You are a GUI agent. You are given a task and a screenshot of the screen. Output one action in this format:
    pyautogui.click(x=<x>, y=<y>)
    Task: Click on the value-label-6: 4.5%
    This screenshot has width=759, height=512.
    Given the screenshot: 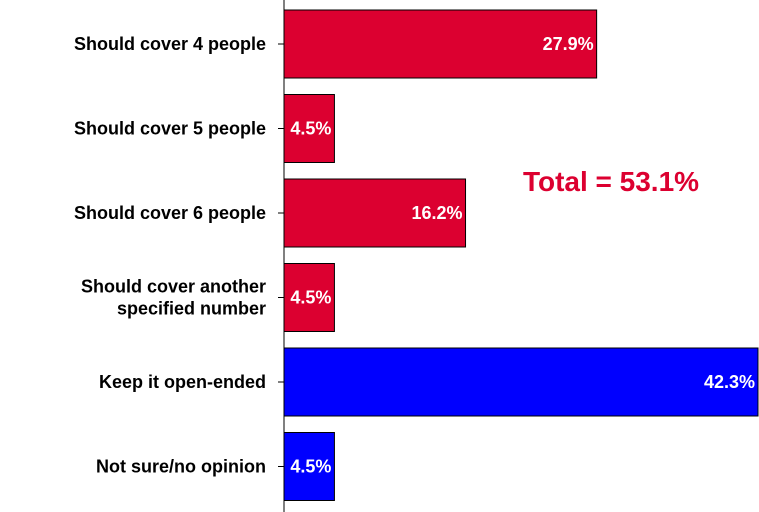 What is the action you would take?
    pyautogui.click(x=310, y=467)
    